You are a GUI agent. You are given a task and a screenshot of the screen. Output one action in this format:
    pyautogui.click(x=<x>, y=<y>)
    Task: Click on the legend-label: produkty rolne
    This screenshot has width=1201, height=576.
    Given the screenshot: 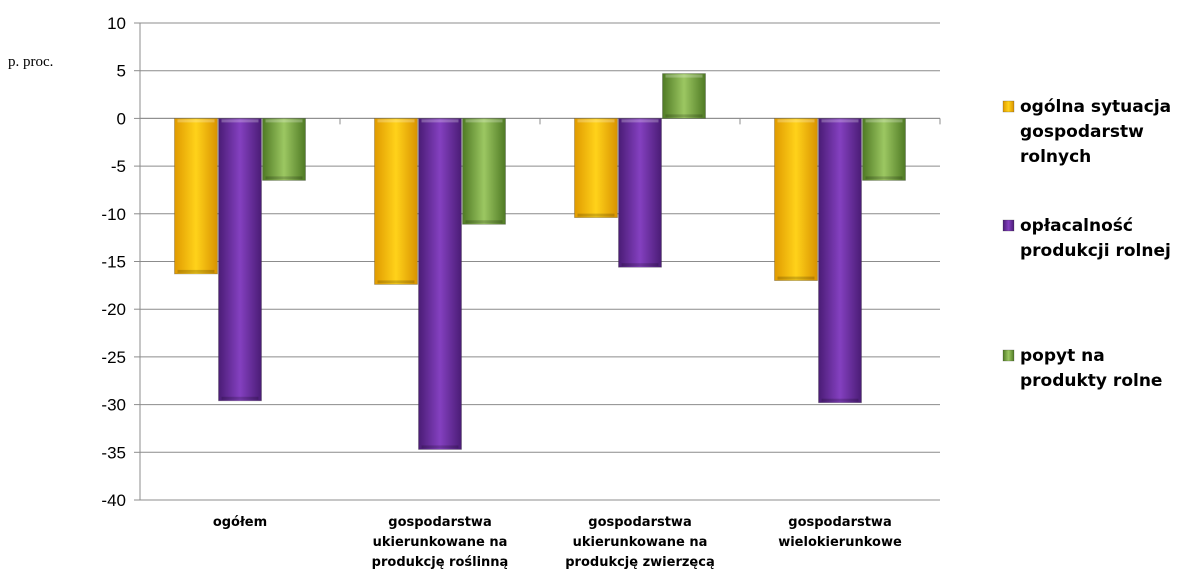 What is the action you would take?
    pyautogui.click(x=1091, y=381)
    